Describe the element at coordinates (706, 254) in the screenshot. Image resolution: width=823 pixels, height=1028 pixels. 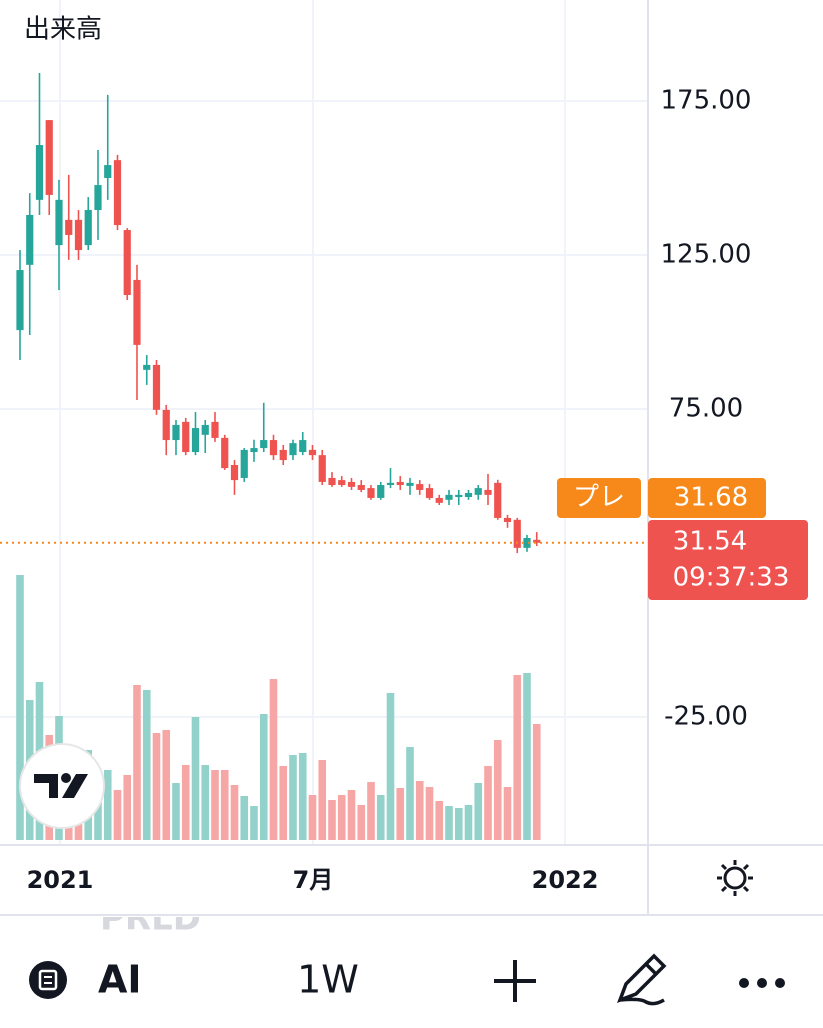
I see `y-tick-label: 125.00` at that location.